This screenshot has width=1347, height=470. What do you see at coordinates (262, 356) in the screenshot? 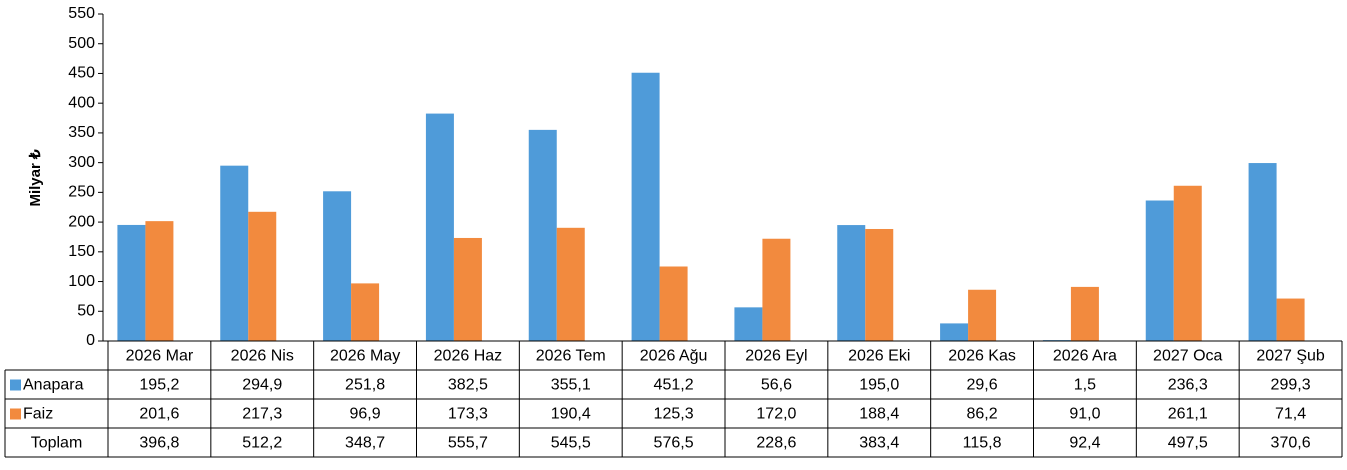
I see `x-tick-label: 2026 Nis` at bounding box center [262, 356].